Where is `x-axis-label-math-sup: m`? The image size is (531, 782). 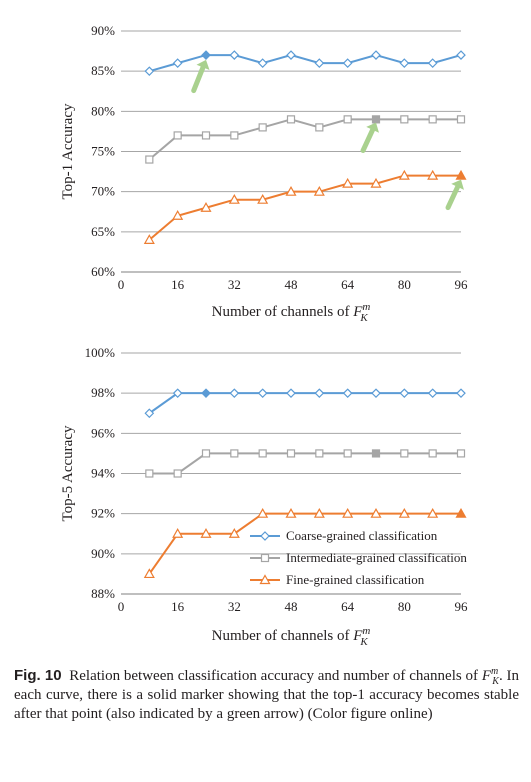 x-axis-label-math-sup: m is located at coordinates (366, 631).